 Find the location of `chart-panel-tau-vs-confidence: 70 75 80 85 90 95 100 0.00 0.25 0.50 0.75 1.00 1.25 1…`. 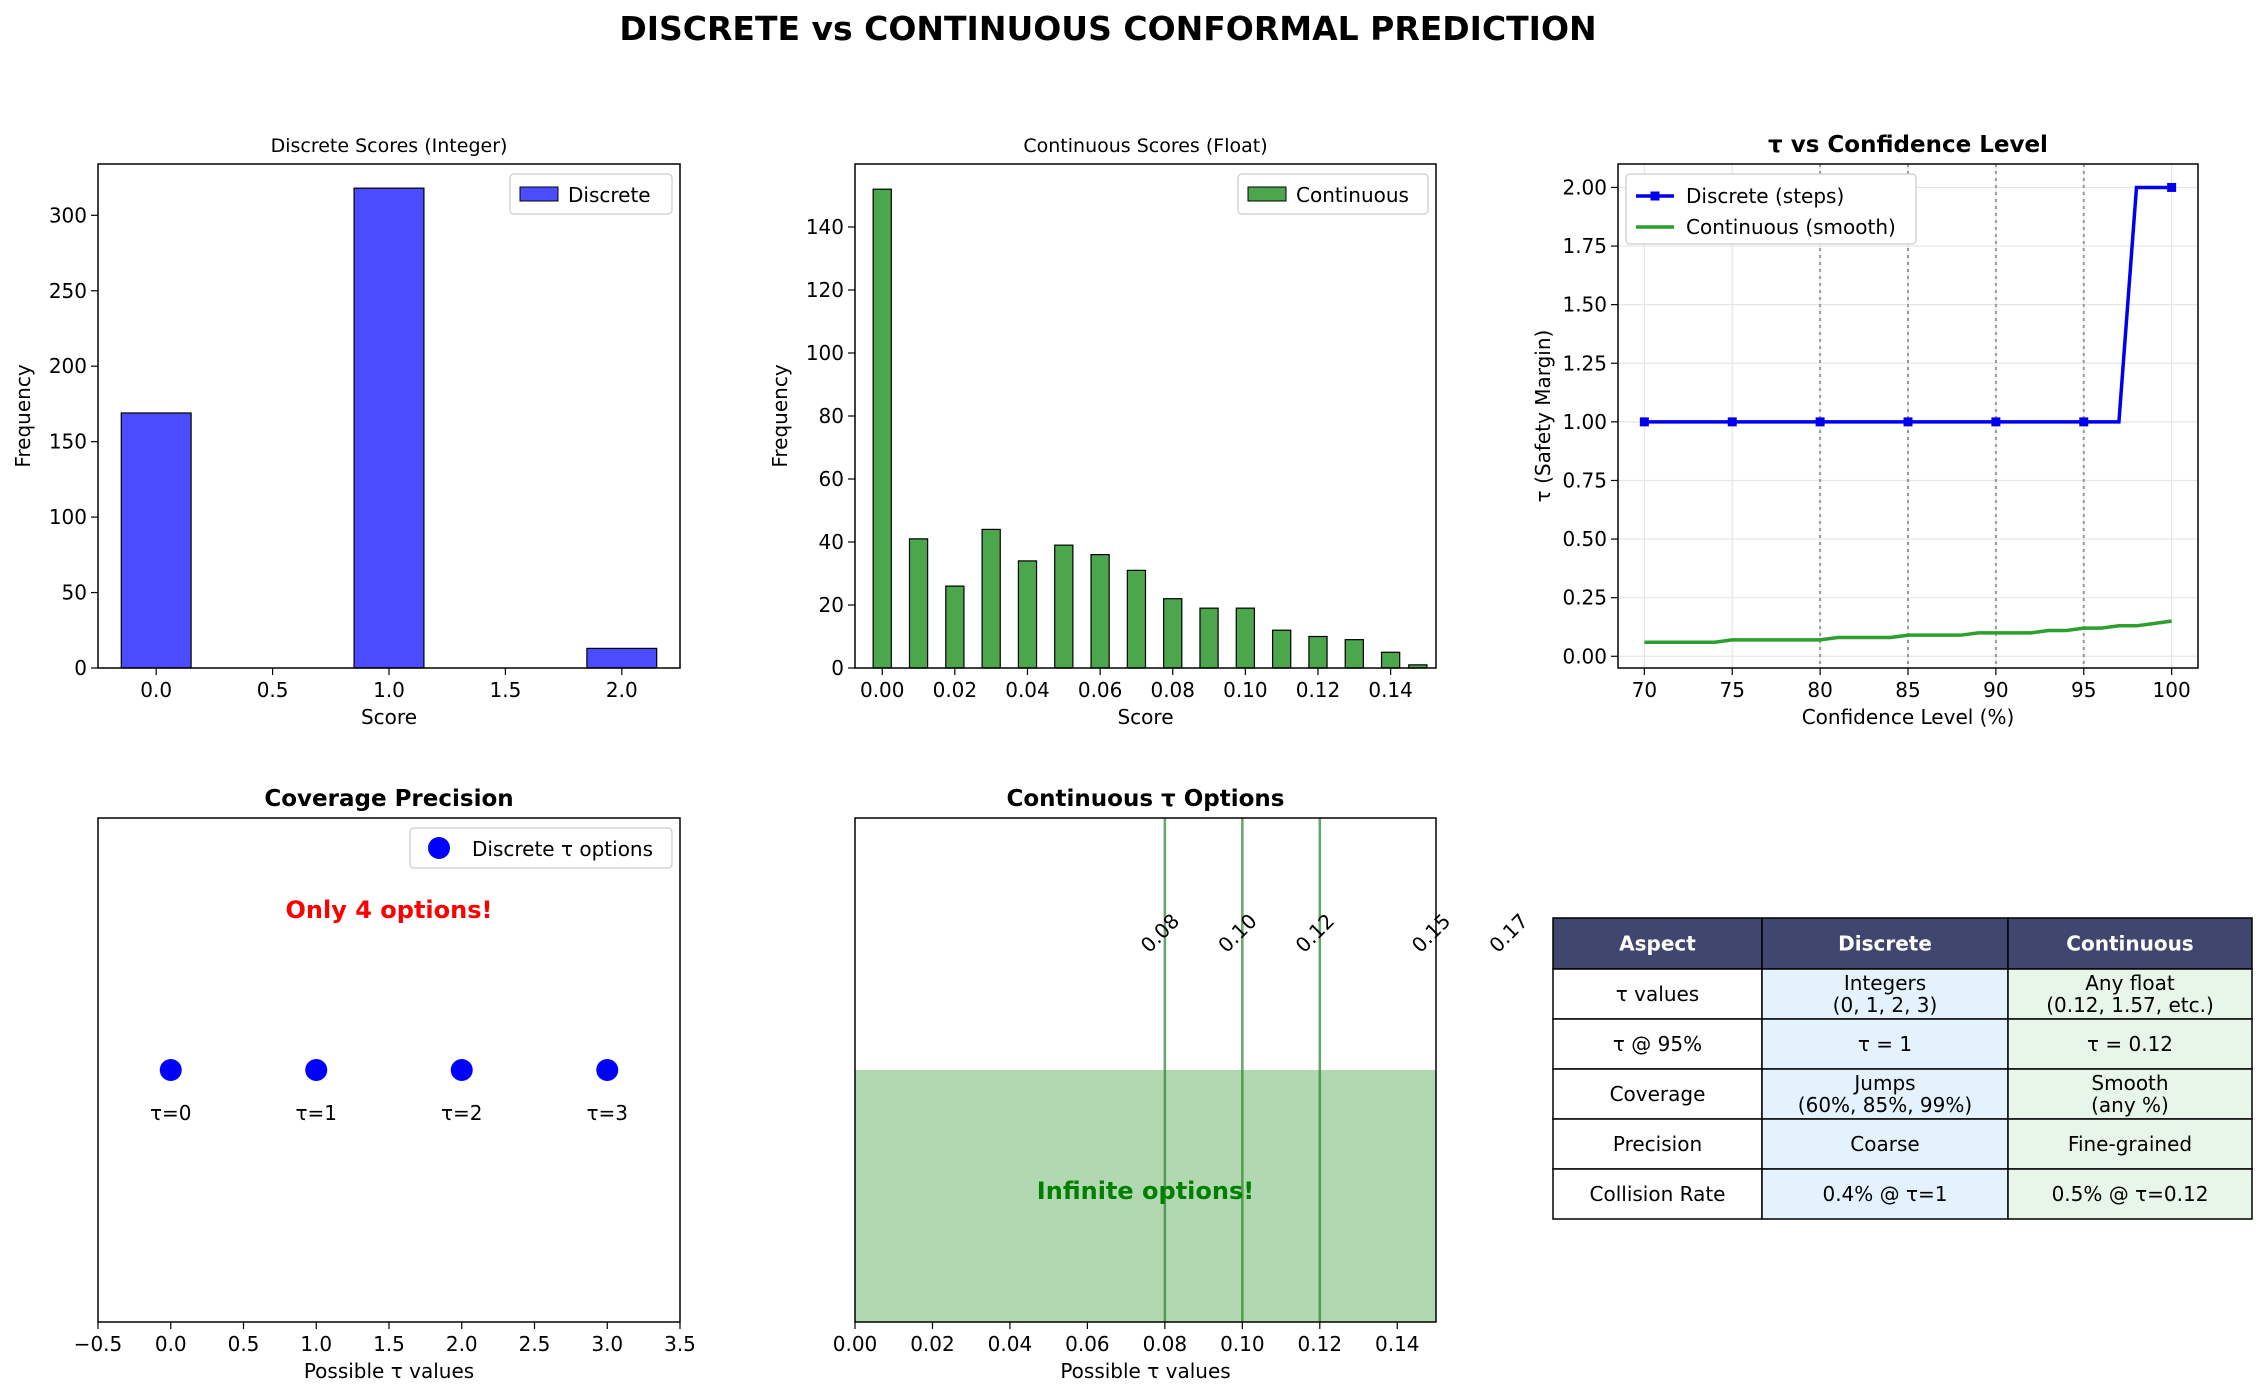

chart-panel-tau-vs-confidence: 70 75 80 85 90 95 100 0.00 0.25 0.50 0.75 1.00 1.25 1… is located at coordinates (1865, 430).